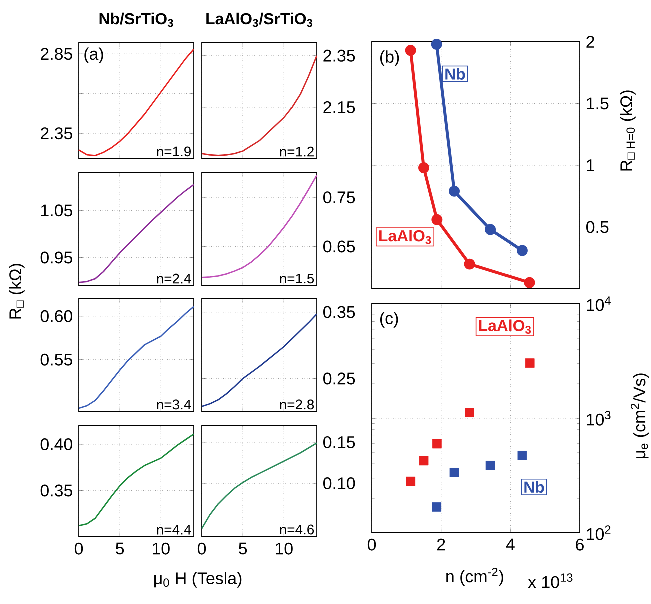 This screenshot has height=604, width=651. Describe the element at coordinates (198, 580) in the screenshot. I see `x-axis-title: μ$_{0}$ H (Tesla)` at that location.